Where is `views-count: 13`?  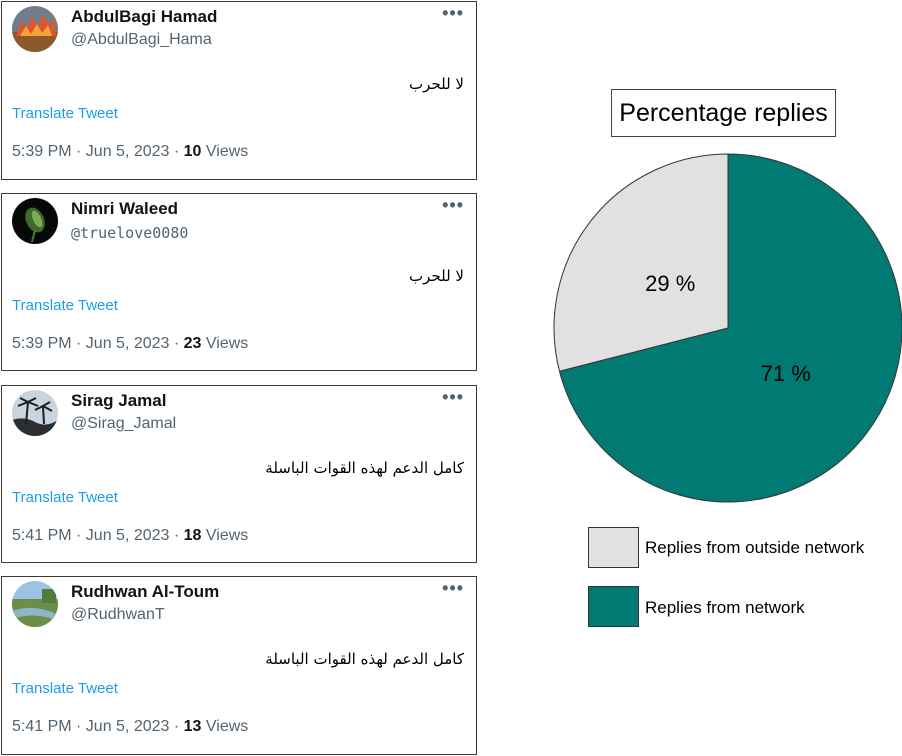
views-count: 13 is located at coordinates (192, 726).